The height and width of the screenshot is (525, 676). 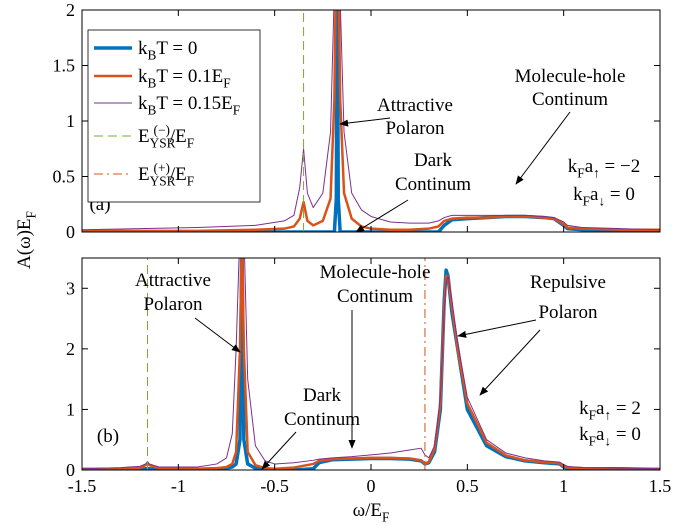 I want to click on legend-box, so click(x=174, y=116).